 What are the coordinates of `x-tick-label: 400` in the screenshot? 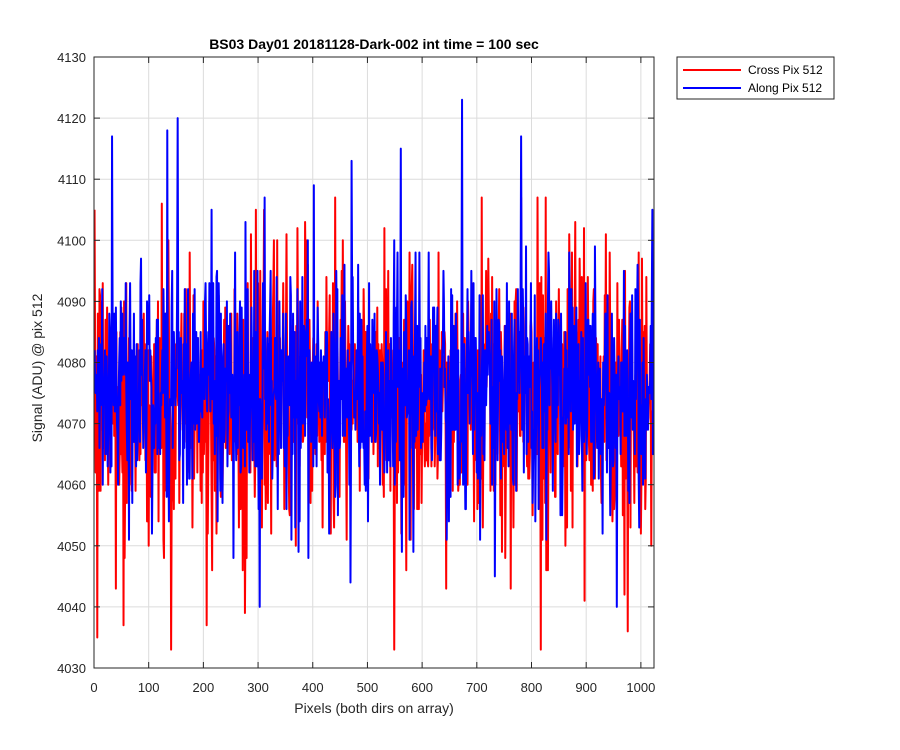 It's located at (313, 687).